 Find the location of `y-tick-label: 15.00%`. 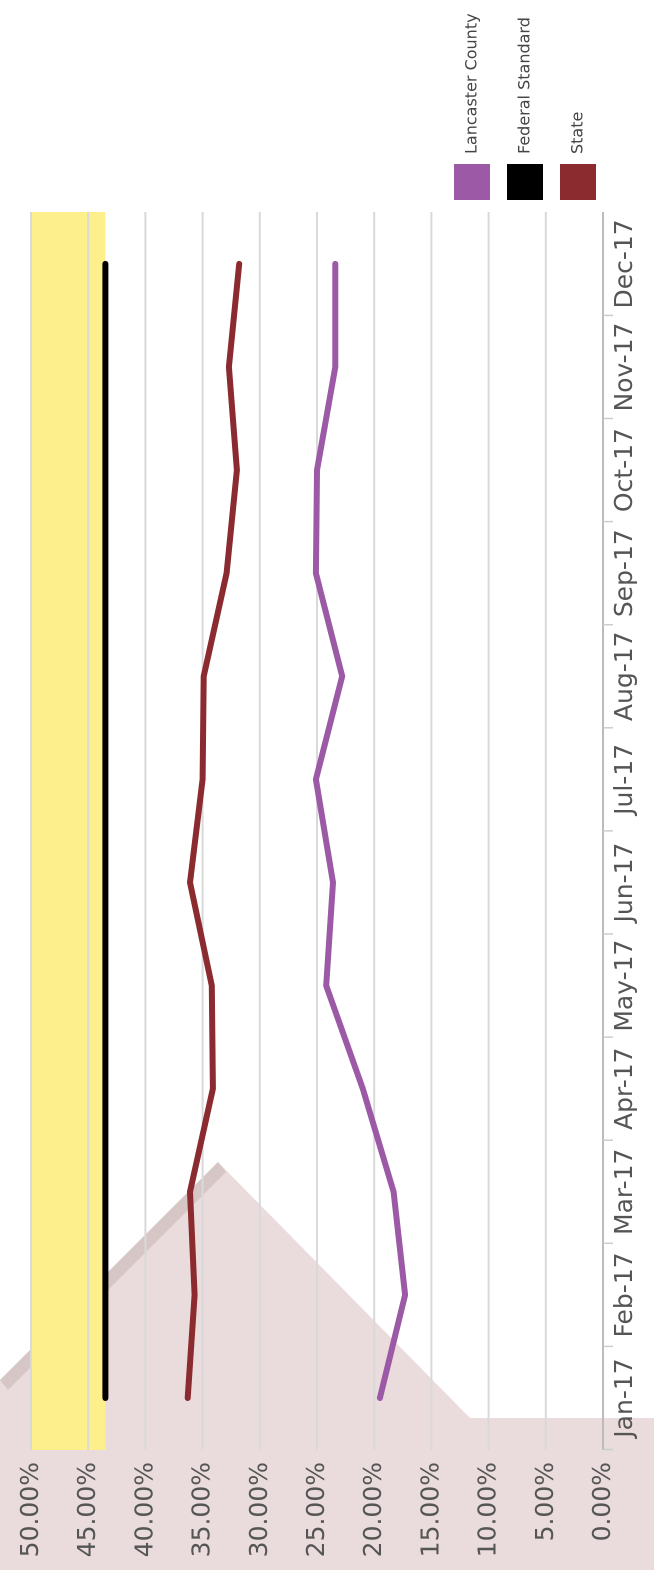

y-tick-label: 15.00% is located at coordinates (429, 1509).